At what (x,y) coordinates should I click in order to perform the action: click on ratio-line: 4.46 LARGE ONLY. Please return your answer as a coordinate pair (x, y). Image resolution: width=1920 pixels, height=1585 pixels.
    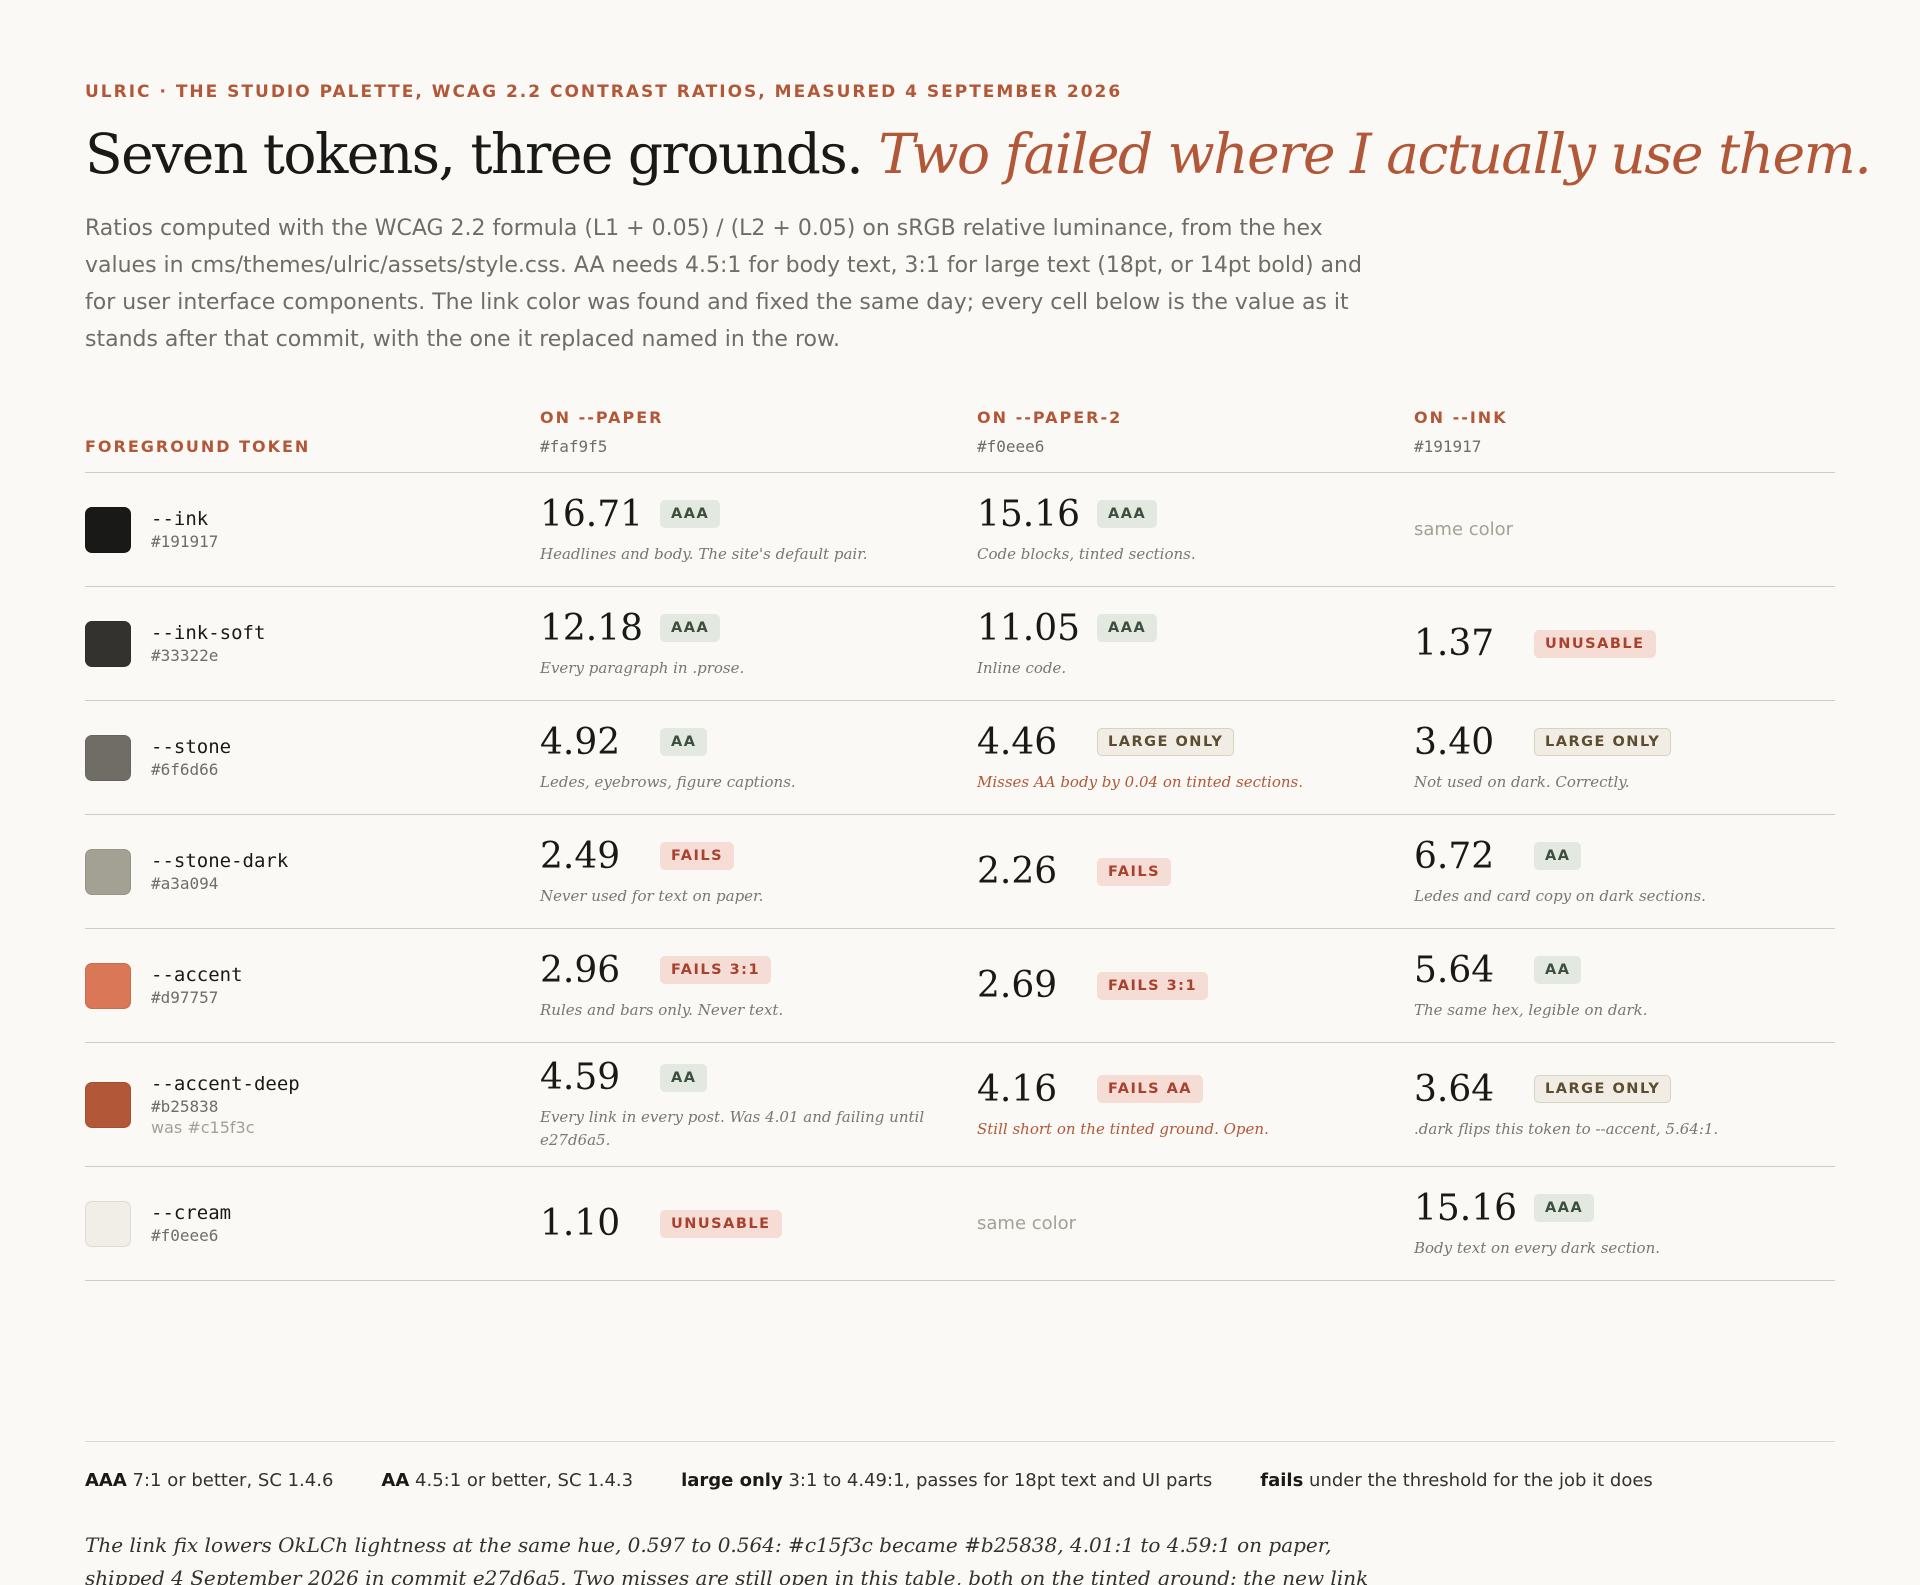
    Looking at the image, I should click on (1195, 742).